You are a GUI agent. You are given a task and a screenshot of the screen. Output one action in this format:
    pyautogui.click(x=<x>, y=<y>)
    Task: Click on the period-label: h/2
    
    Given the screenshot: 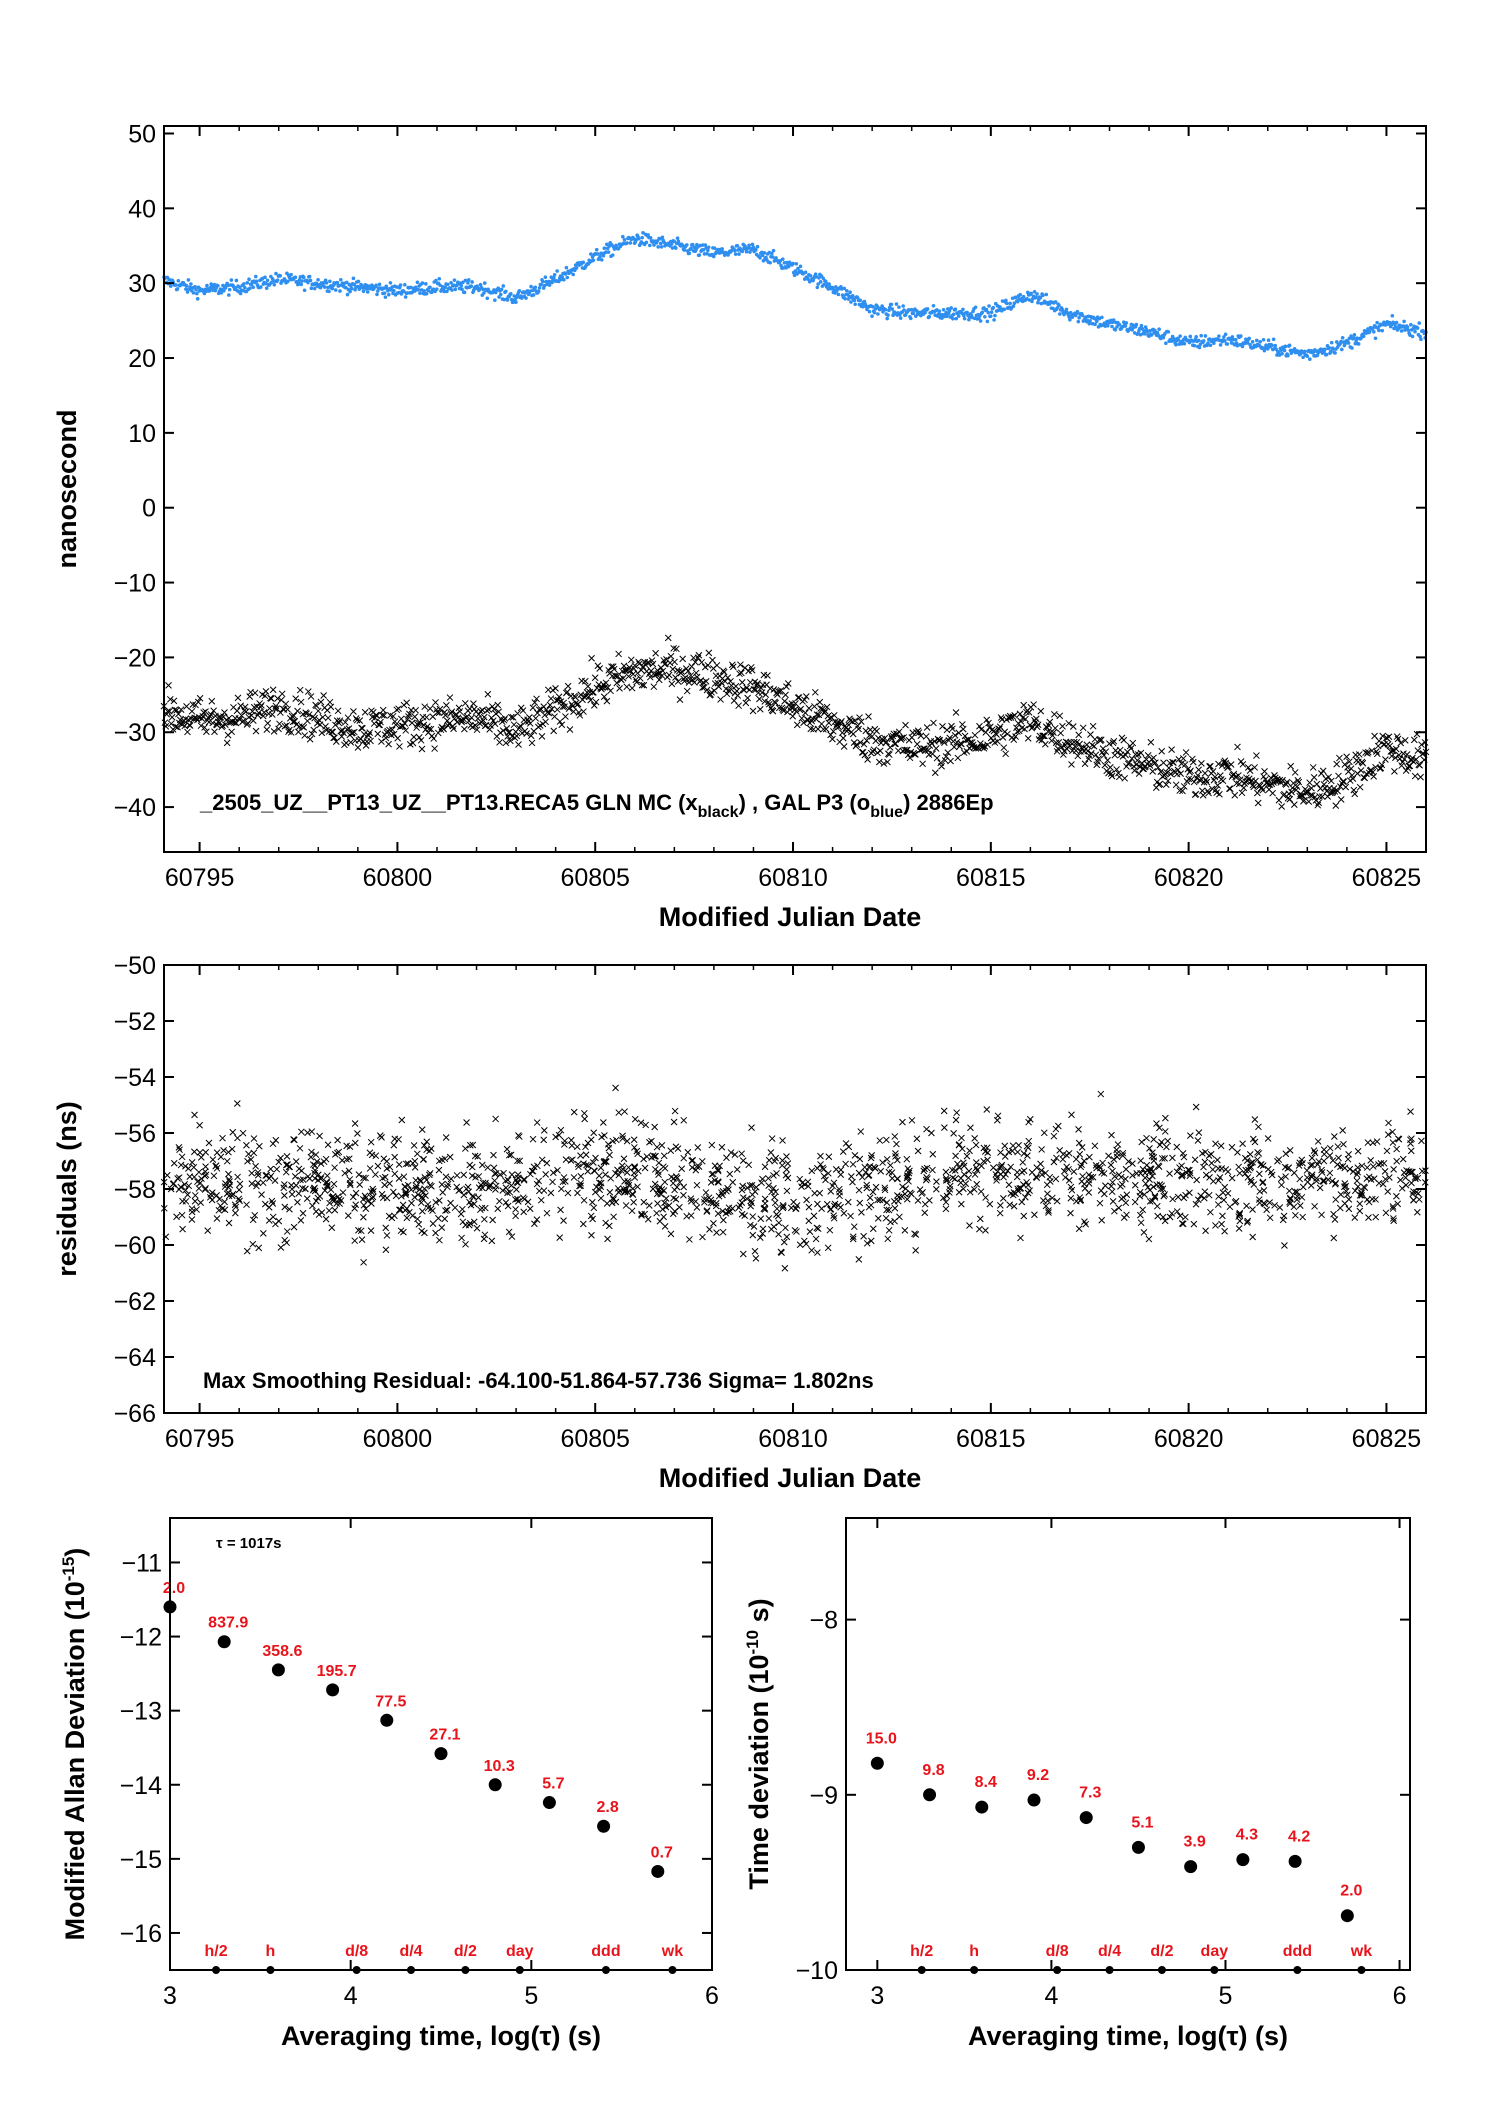 What is the action you would take?
    pyautogui.click(x=216, y=1951)
    